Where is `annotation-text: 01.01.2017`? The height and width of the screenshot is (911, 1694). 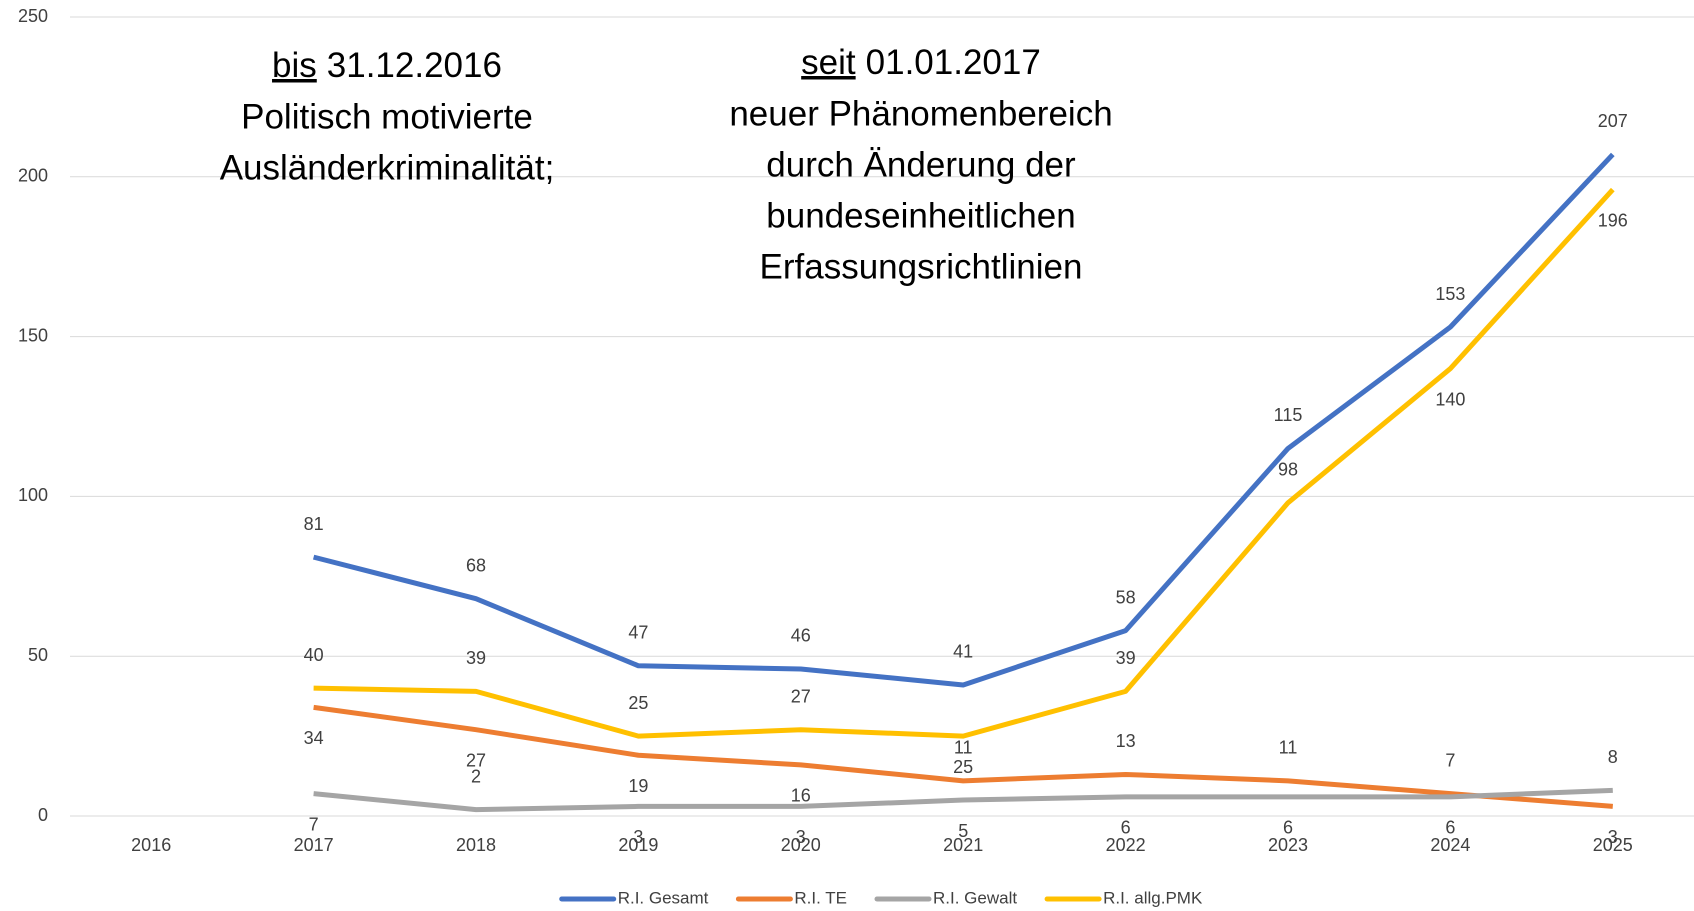 annotation-text: 01.01.2017 is located at coordinates (953, 62).